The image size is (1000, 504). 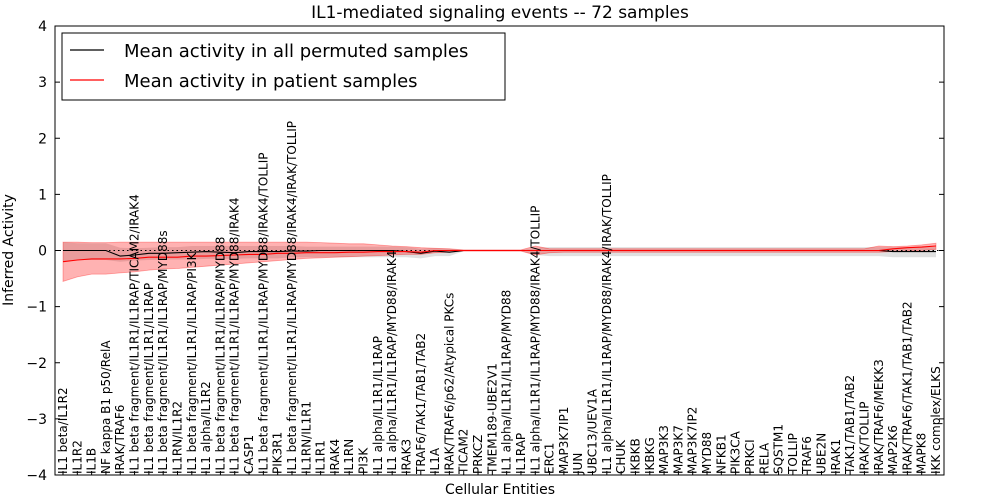 What do you see at coordinates (178, 437) in the screenshot?
I see `x-tick-label: IL1RN/IL1R2` at bounding box center [178, 437].